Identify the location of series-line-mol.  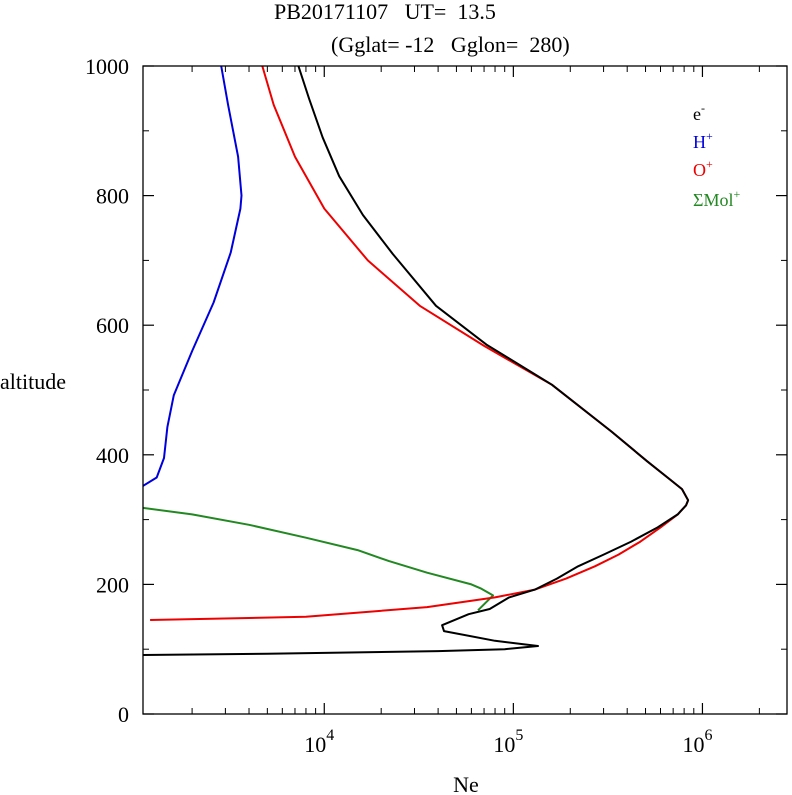
(318, 559).